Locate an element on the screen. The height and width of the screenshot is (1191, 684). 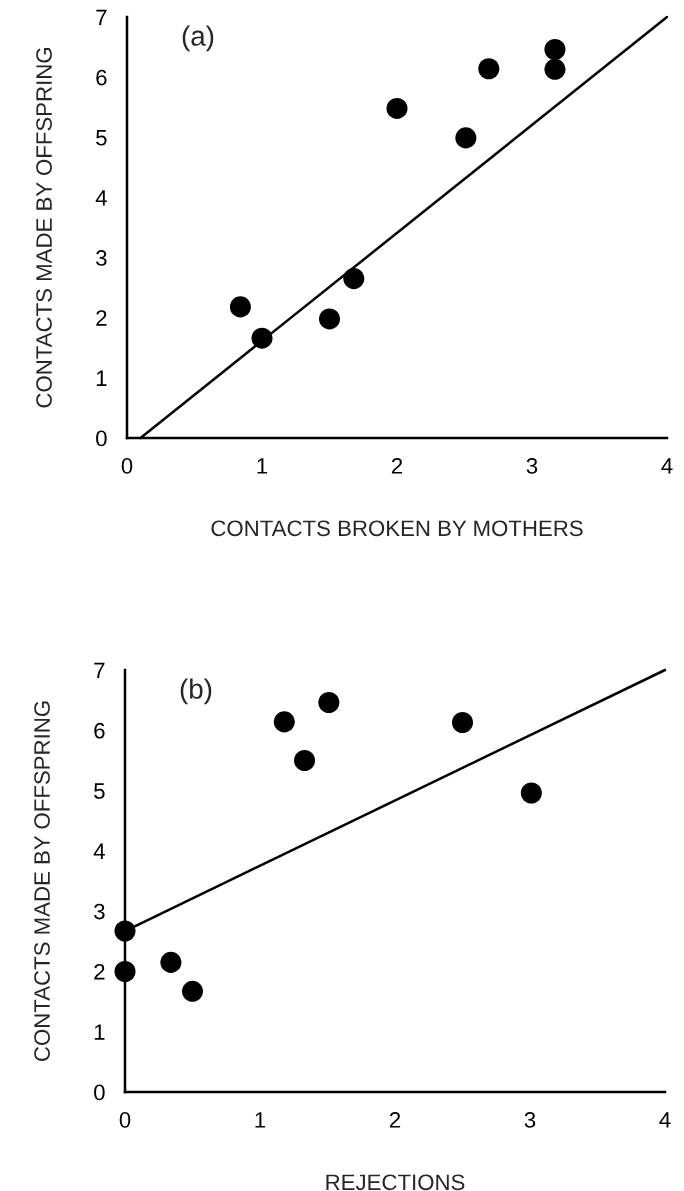
x-axis-title: REJECTIONS is located at coordinates (395, 1182).